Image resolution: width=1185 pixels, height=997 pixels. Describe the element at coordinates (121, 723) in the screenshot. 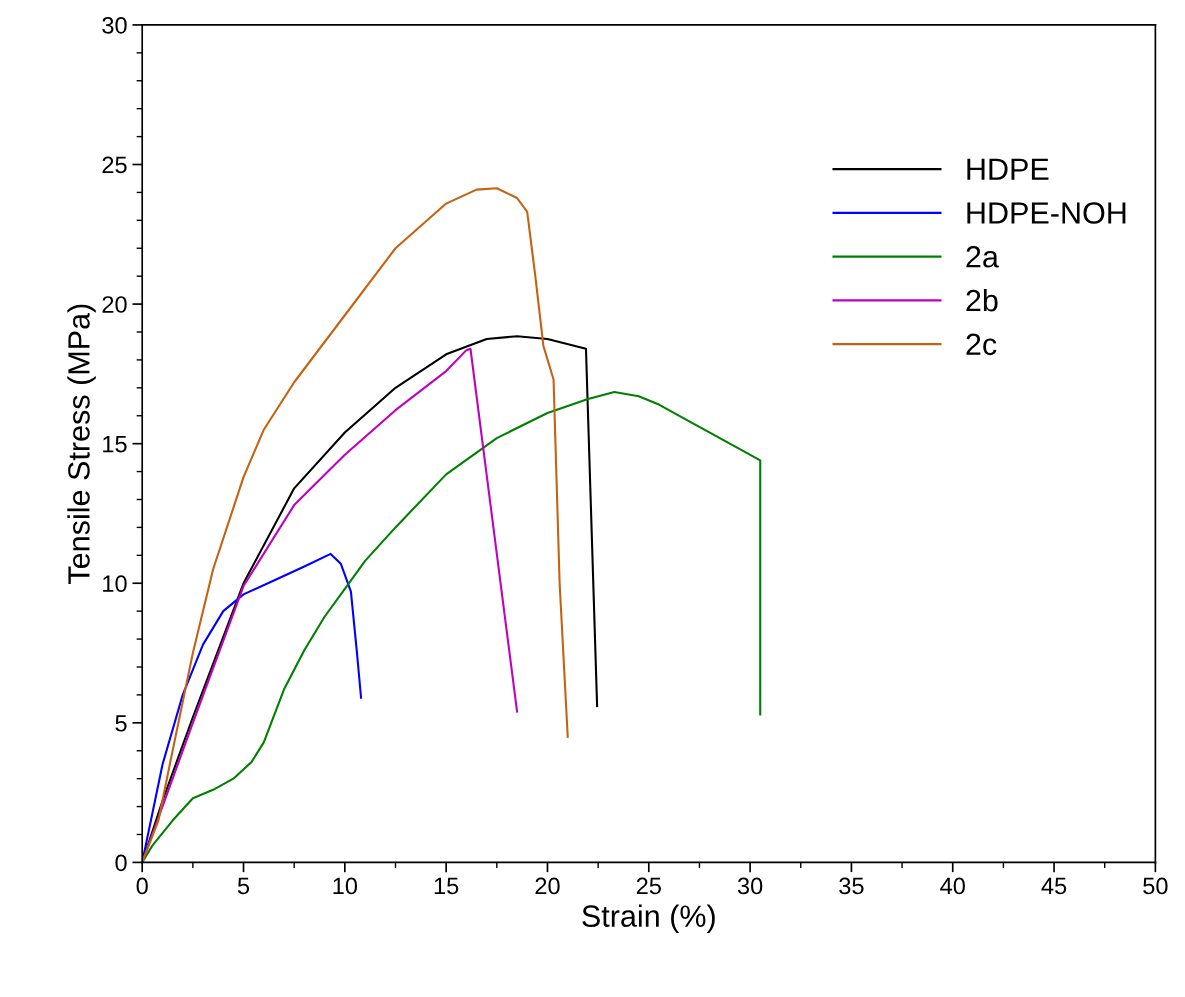

I see `y-tick-label: 5` at that location.